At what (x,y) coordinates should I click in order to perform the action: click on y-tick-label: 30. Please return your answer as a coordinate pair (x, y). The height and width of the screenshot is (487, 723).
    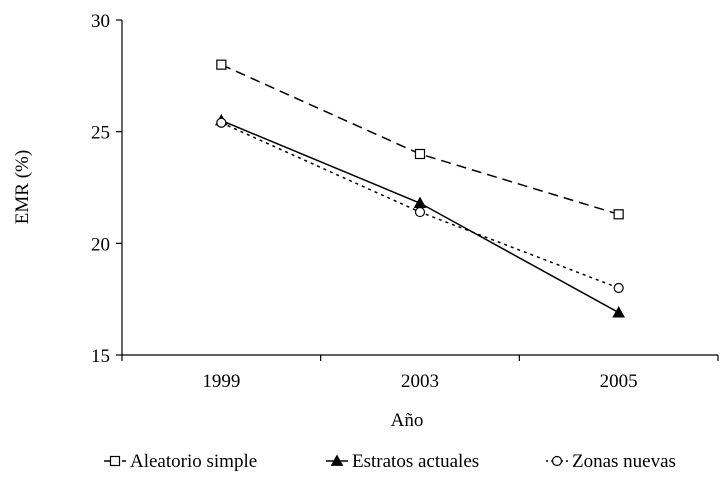
    Looking at the image, I should click on (100, 21).